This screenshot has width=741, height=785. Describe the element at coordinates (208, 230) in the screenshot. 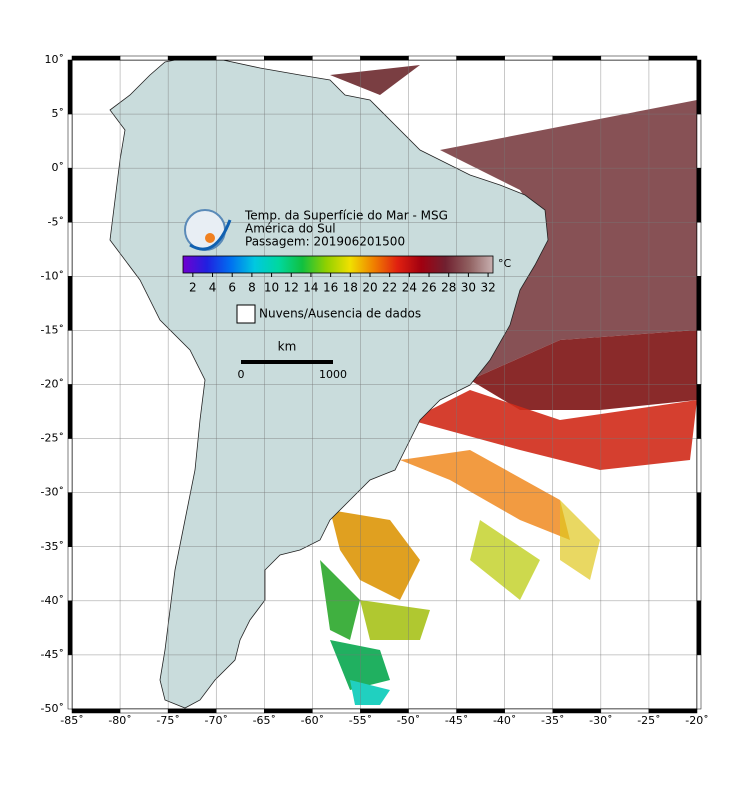

I see `logo` at that location.